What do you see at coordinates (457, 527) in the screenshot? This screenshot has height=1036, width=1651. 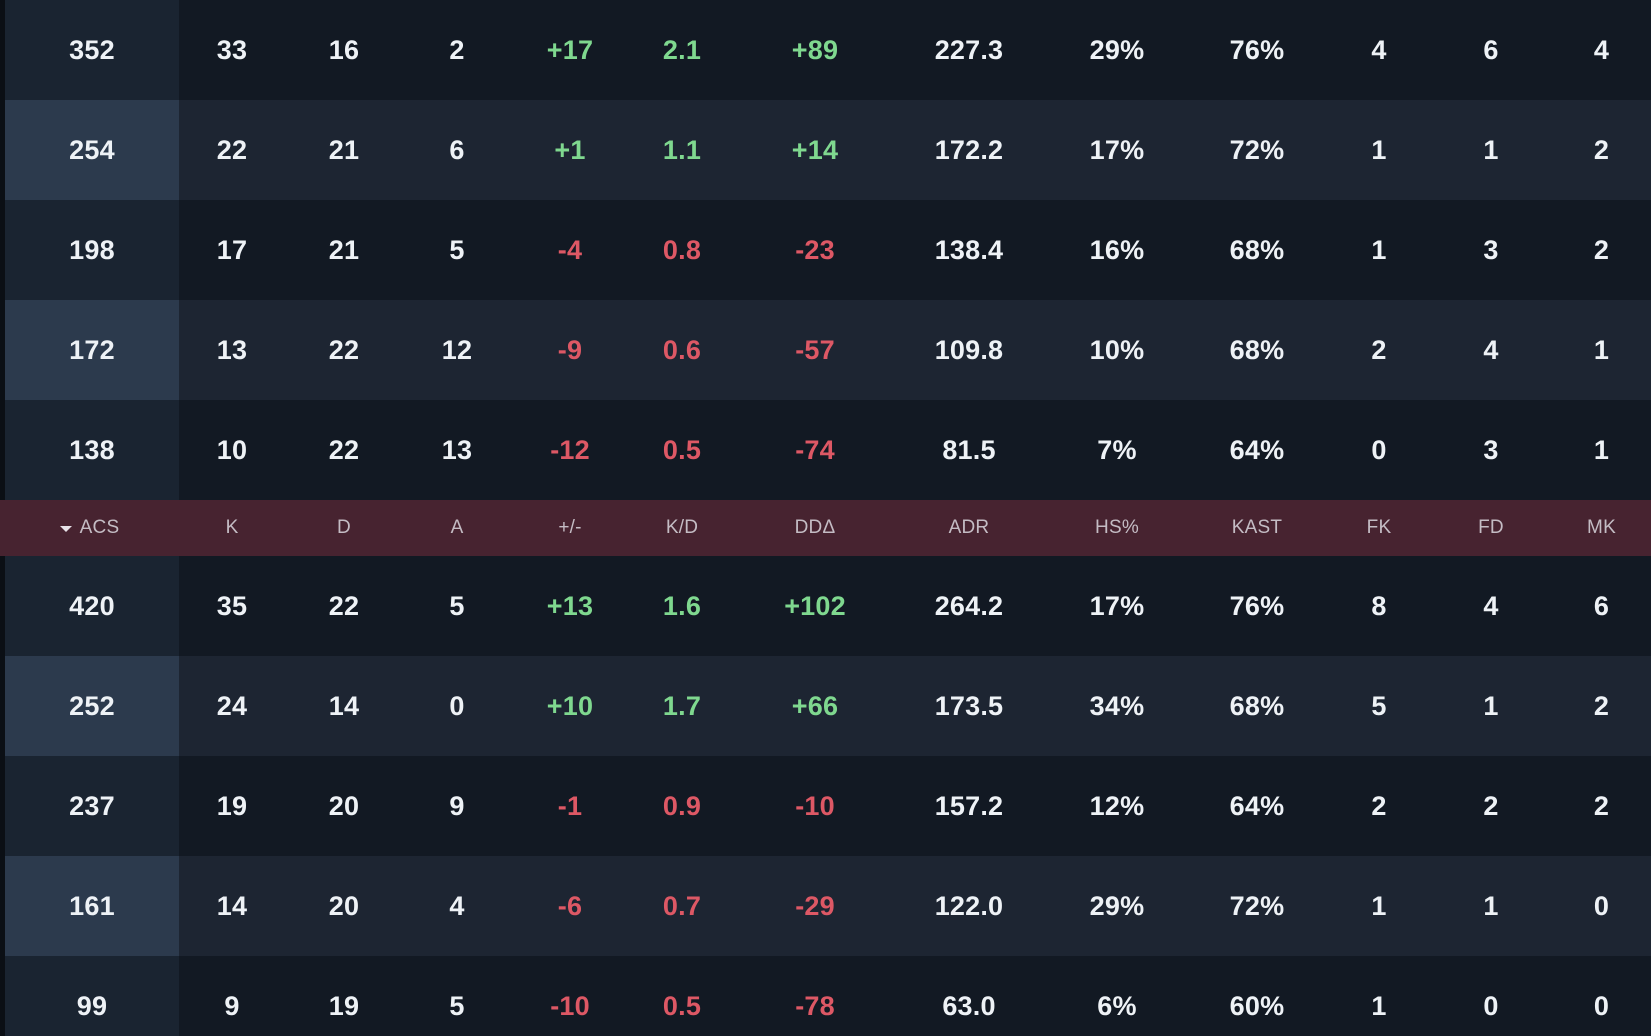 I see `column-header-a: A` at bounding box center [457, 527].